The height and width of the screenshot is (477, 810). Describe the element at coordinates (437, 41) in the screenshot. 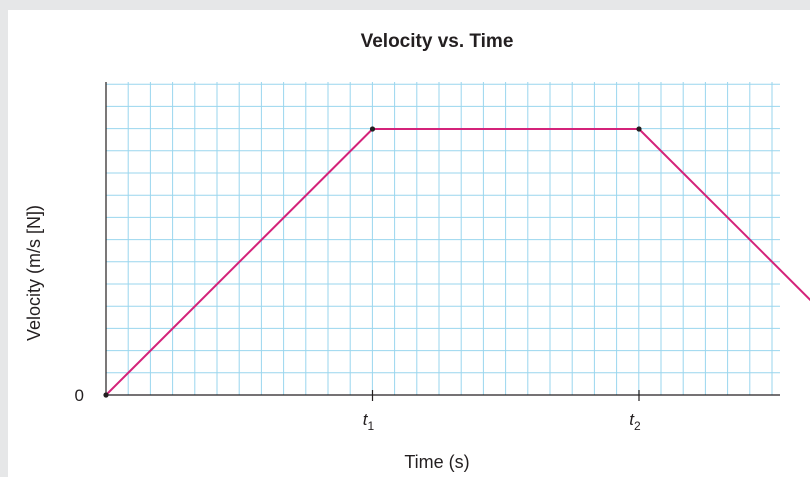

I see `chart-title: Velocity vs. Time` at that location.